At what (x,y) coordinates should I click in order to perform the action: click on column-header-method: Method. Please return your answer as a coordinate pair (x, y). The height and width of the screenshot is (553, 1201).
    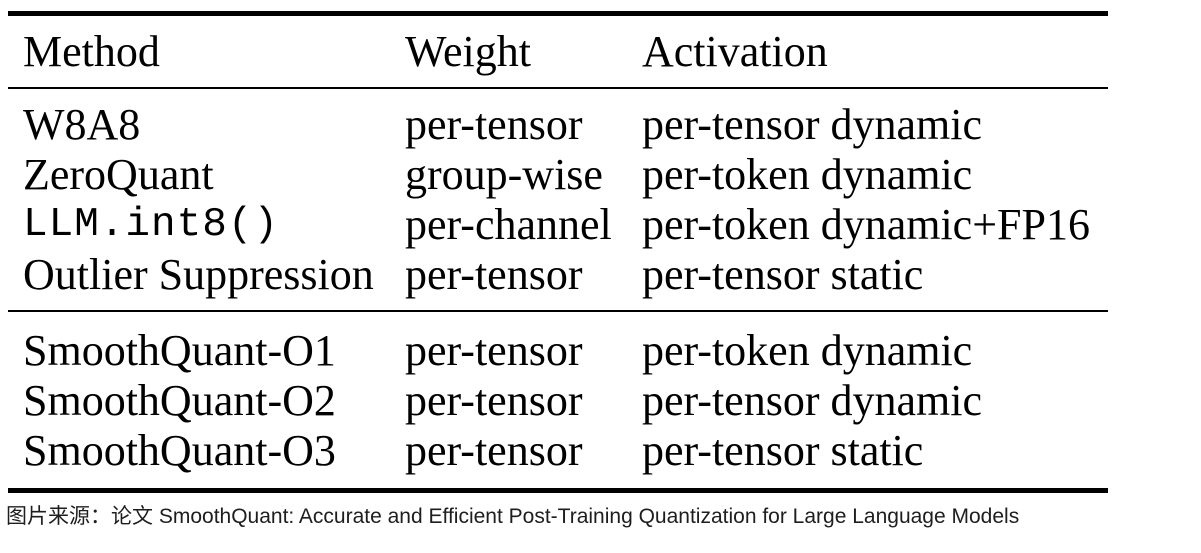
    Looking at the image, I should click on (91, 51).